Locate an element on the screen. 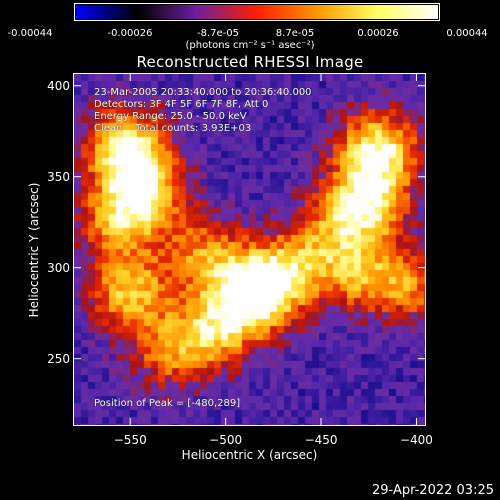 This screenshot has width=500, height=500. y-tick-label: 300 is located at coordinates (58, 267).